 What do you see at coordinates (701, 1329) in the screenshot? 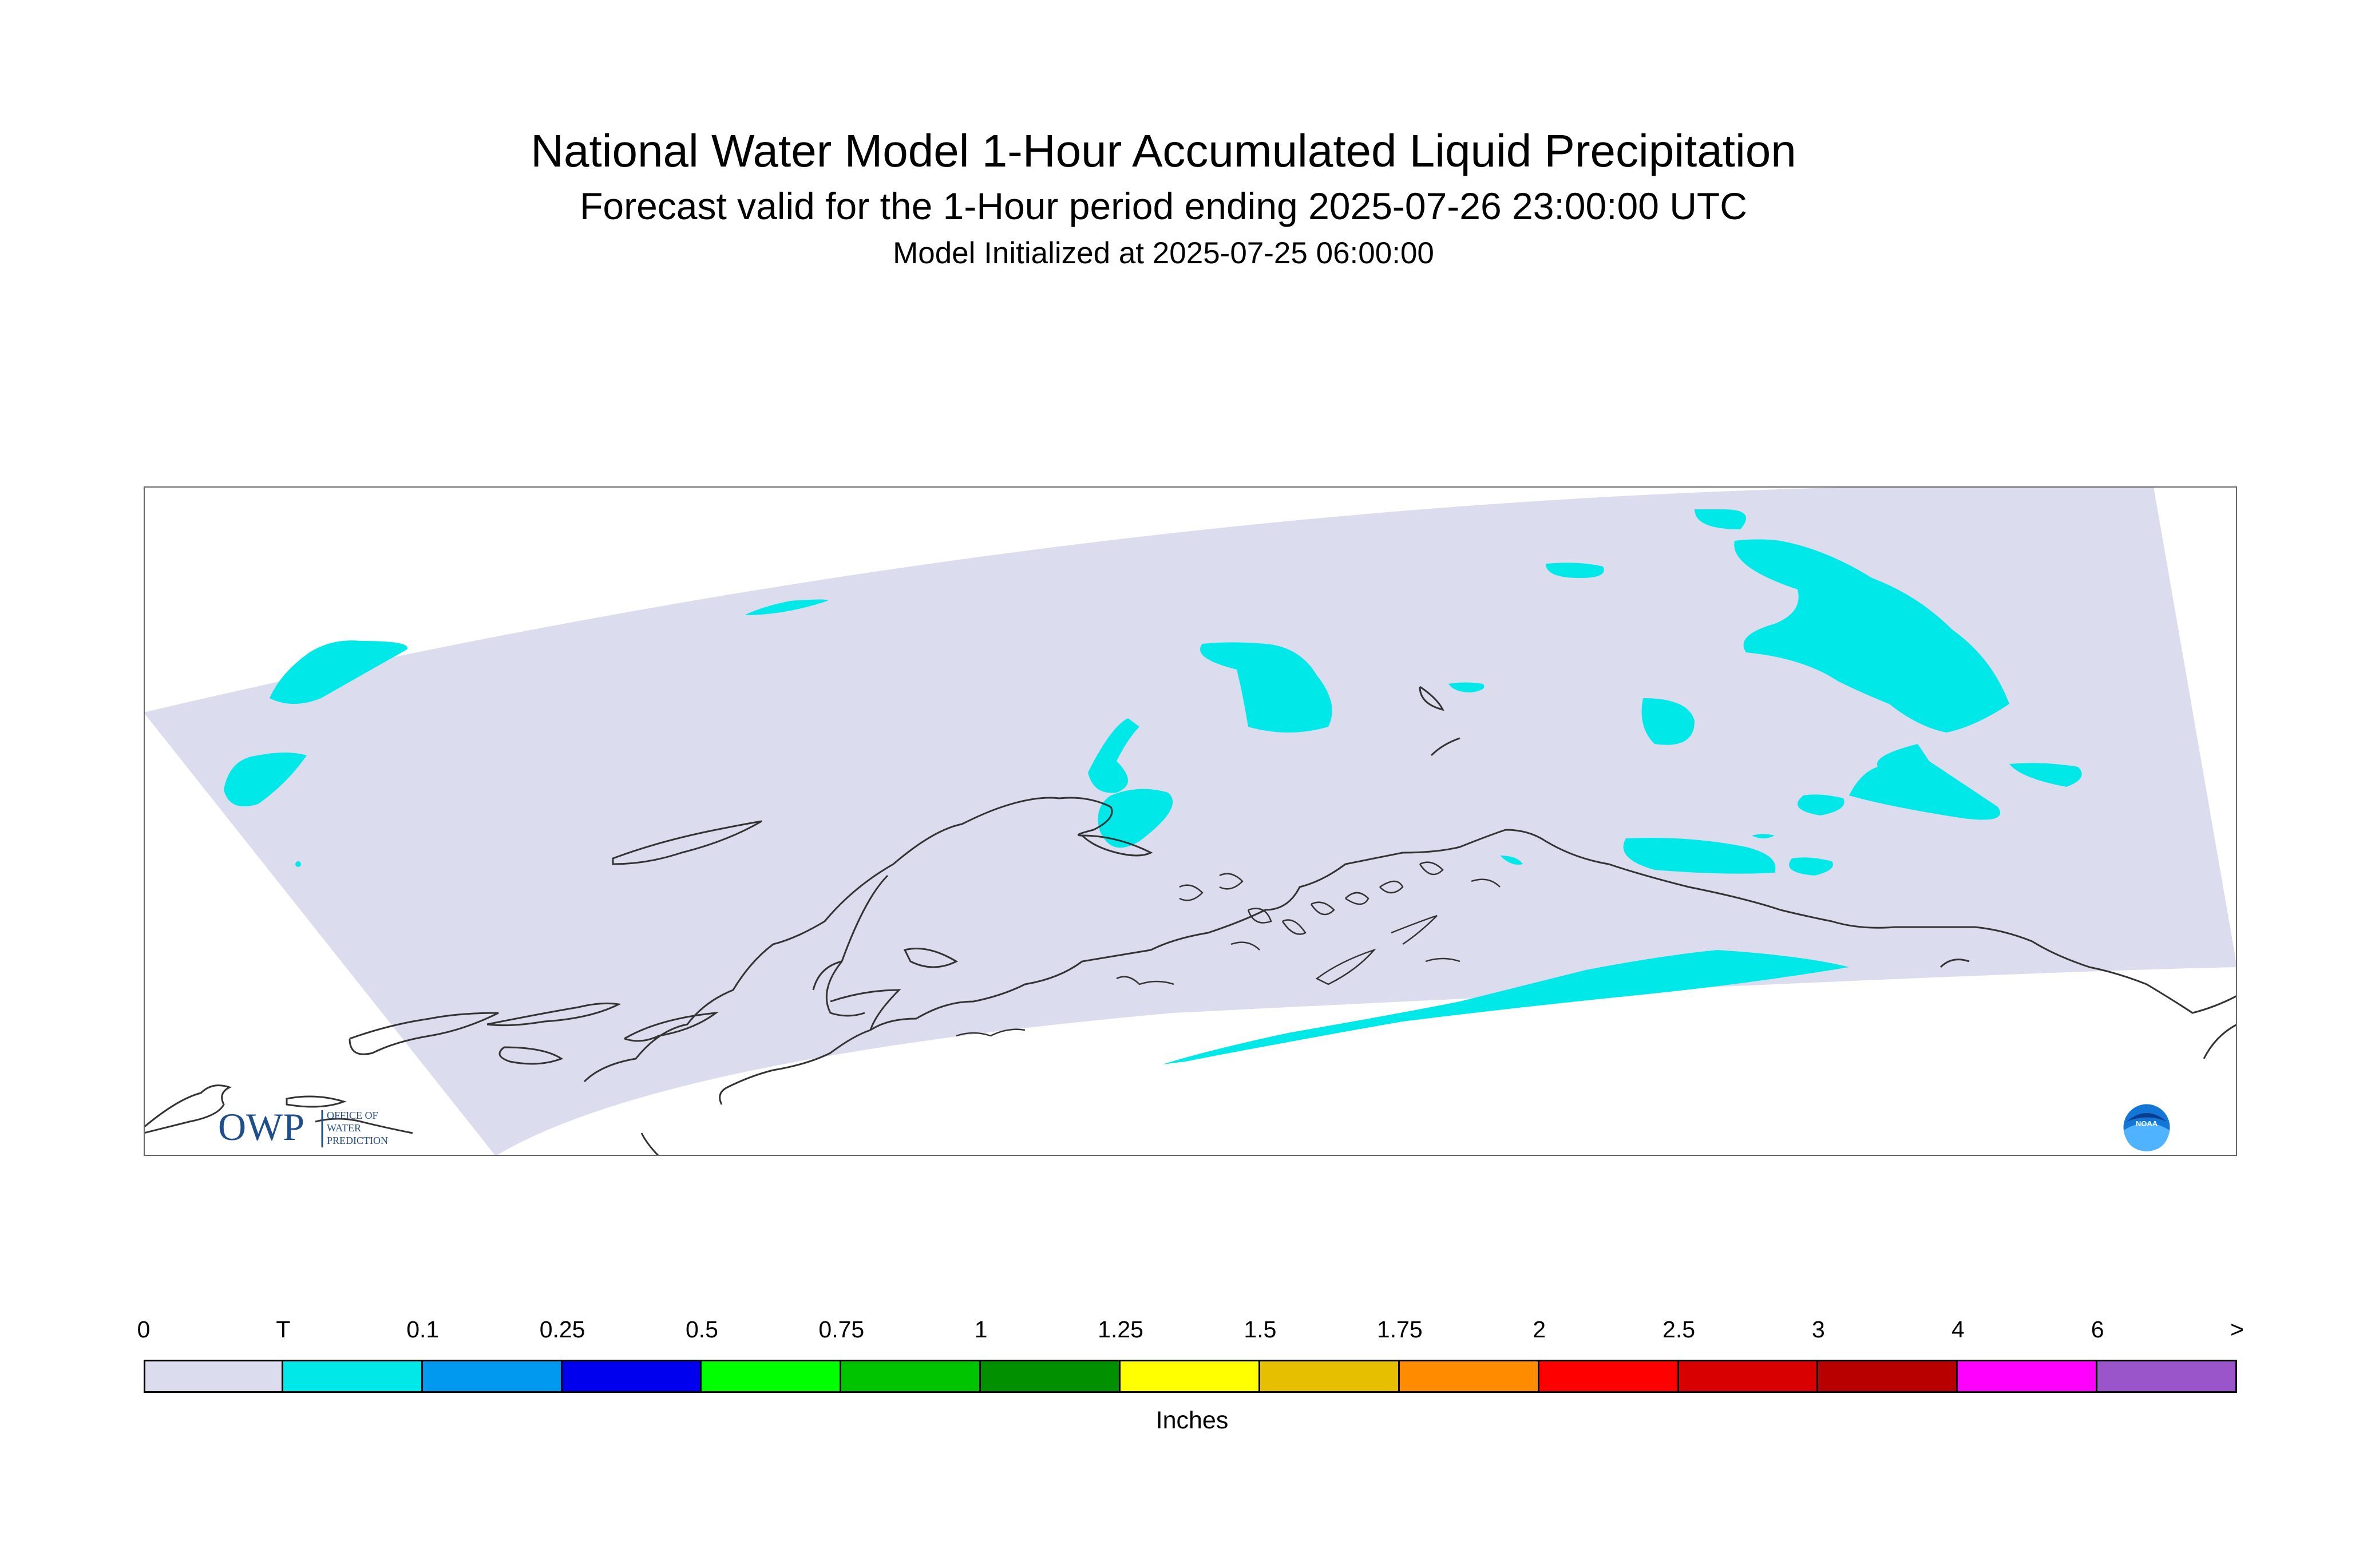
I see `legend-tick-label: 0.5` at bounding box center [701, 1329].